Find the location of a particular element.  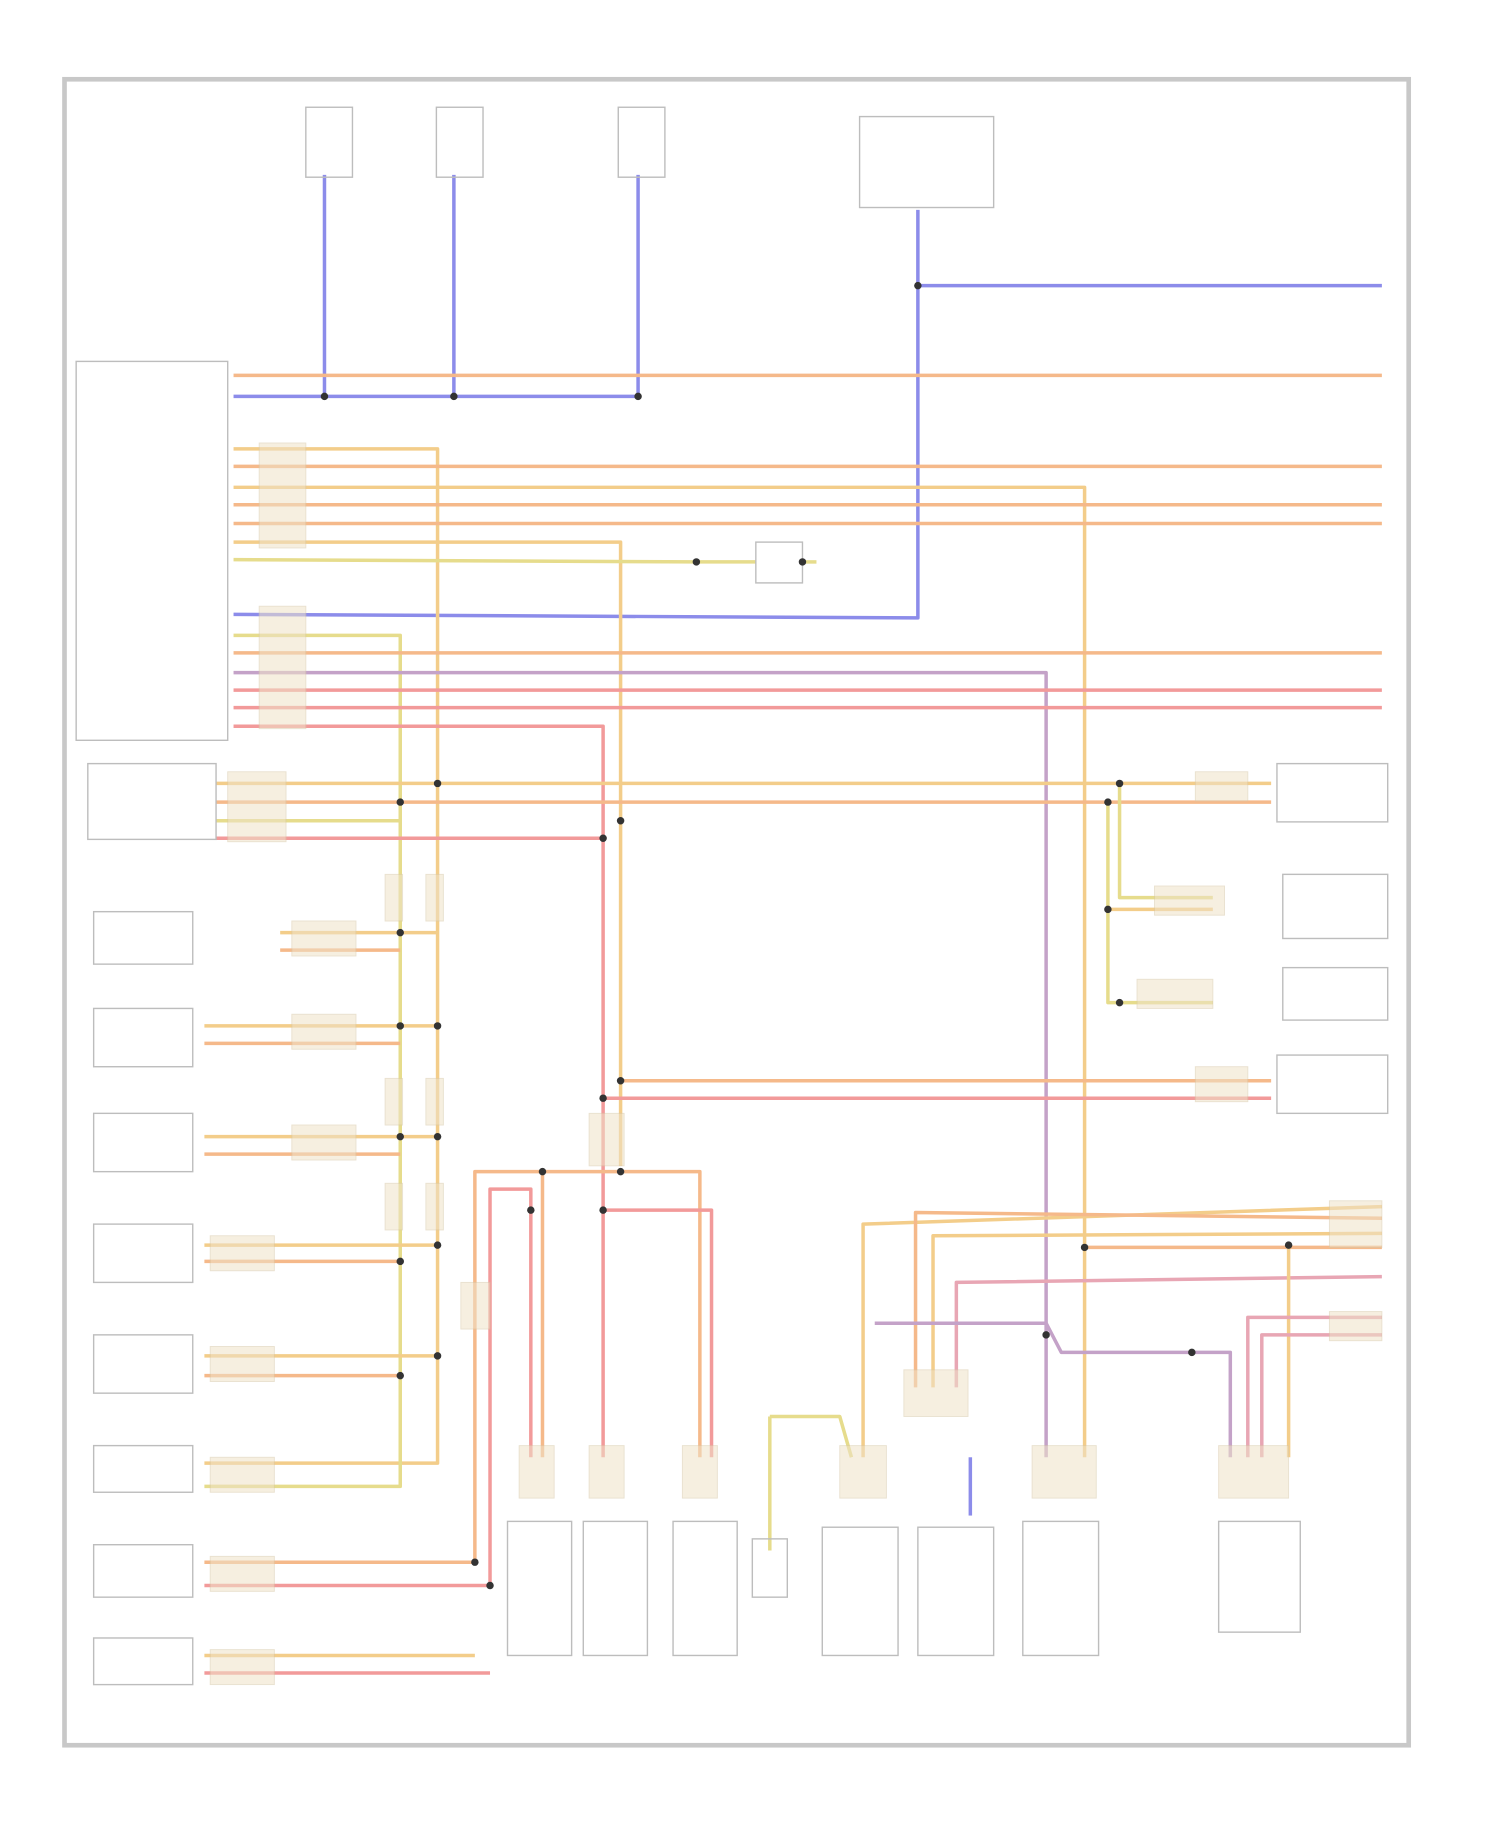

wire-yellow is located at coordinates (811, 1436).